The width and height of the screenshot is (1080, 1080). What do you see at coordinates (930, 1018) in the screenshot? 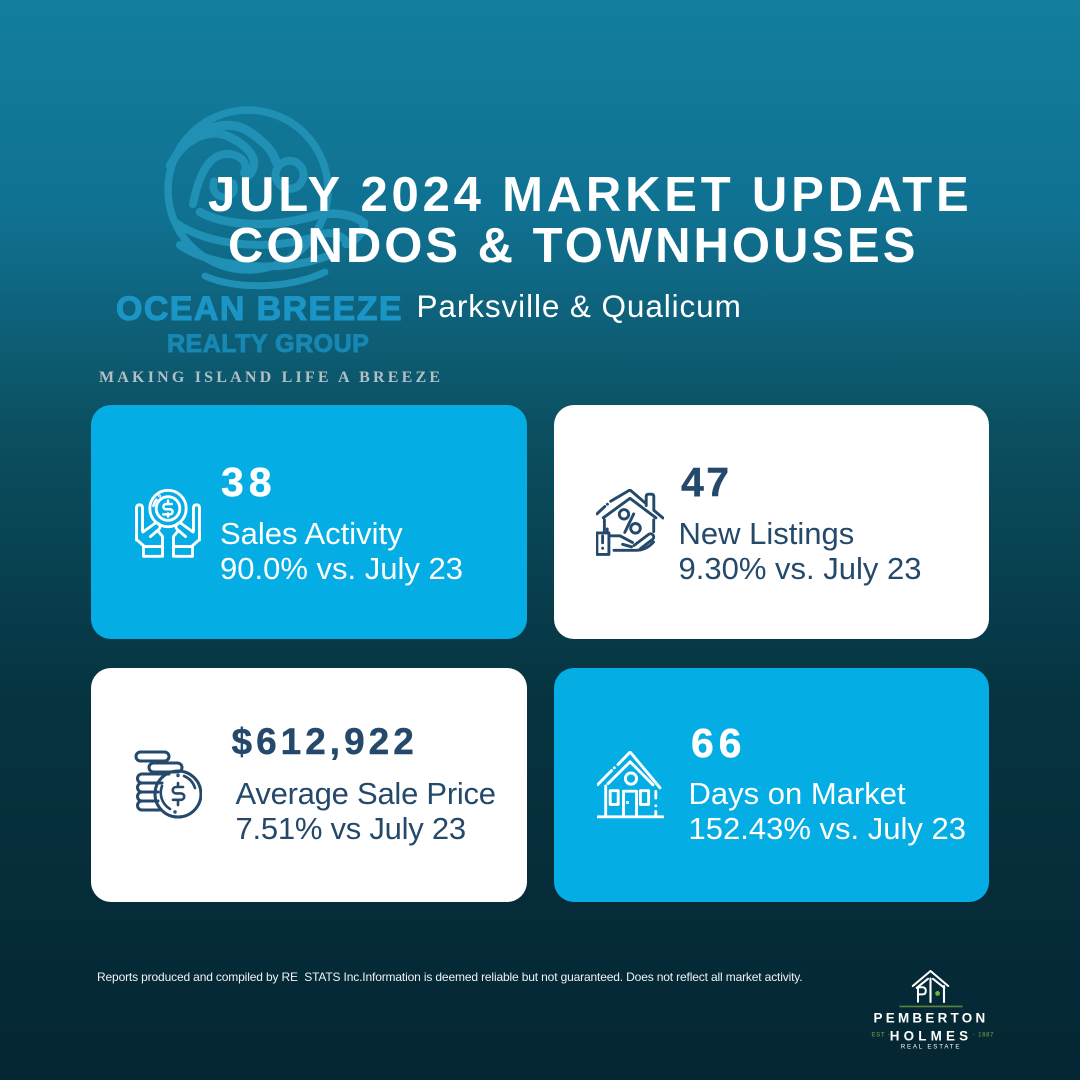
I see `svg-text: PEMBERTON` at bounding box center [930, 1018].